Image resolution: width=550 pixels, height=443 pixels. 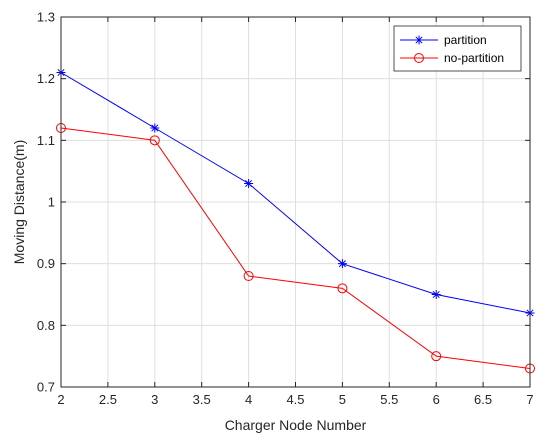 I want to click on x-tick-label: 2, so click(x=60, y=399).